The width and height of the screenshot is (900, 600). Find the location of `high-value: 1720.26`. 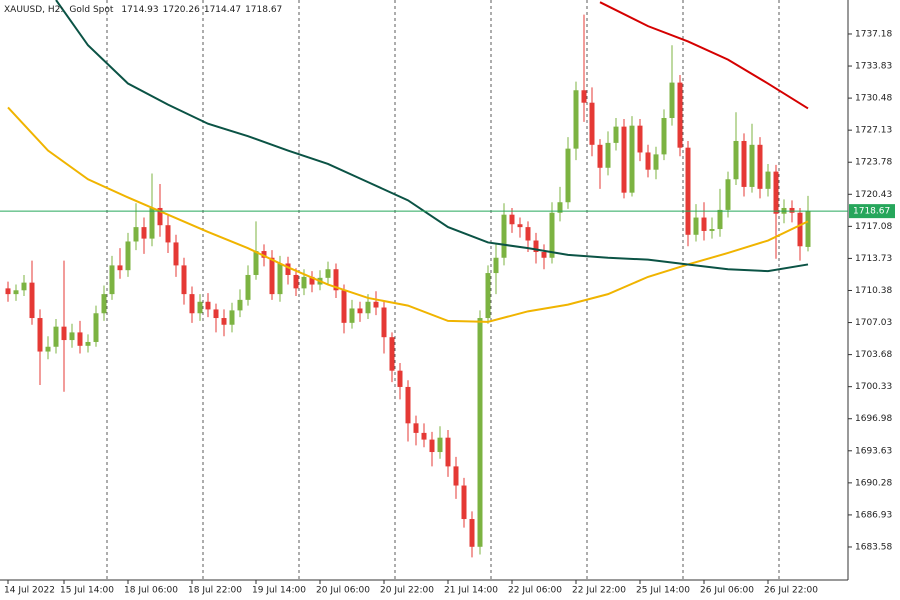

high-value: 1720.26 is located at coordinates (181, 10).